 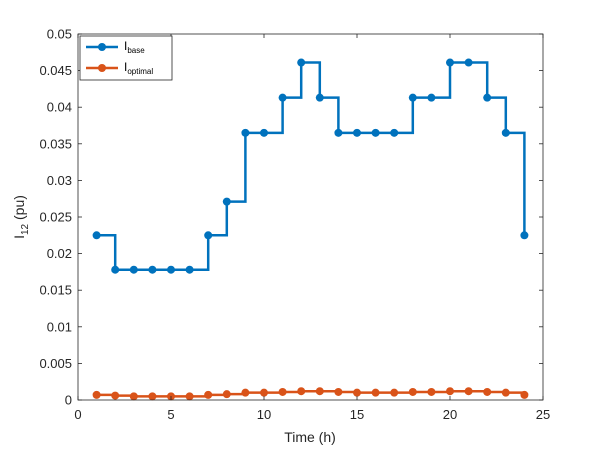 What do you see at coordinates (170, 414) in the screenshot?
I see `x-tick-label: 5` at bounding box center [170, 414].